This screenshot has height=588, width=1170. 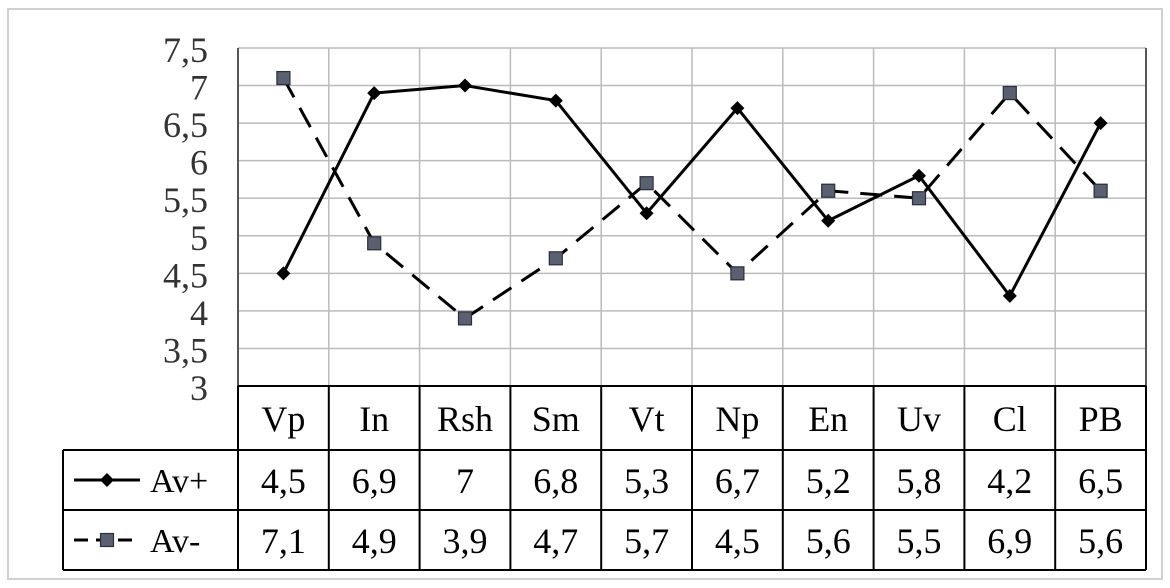 What do you see at coordinates (283, 541) in the screenshot?
I see `data-table-value: 7,1` at bounding box center [283, 541].